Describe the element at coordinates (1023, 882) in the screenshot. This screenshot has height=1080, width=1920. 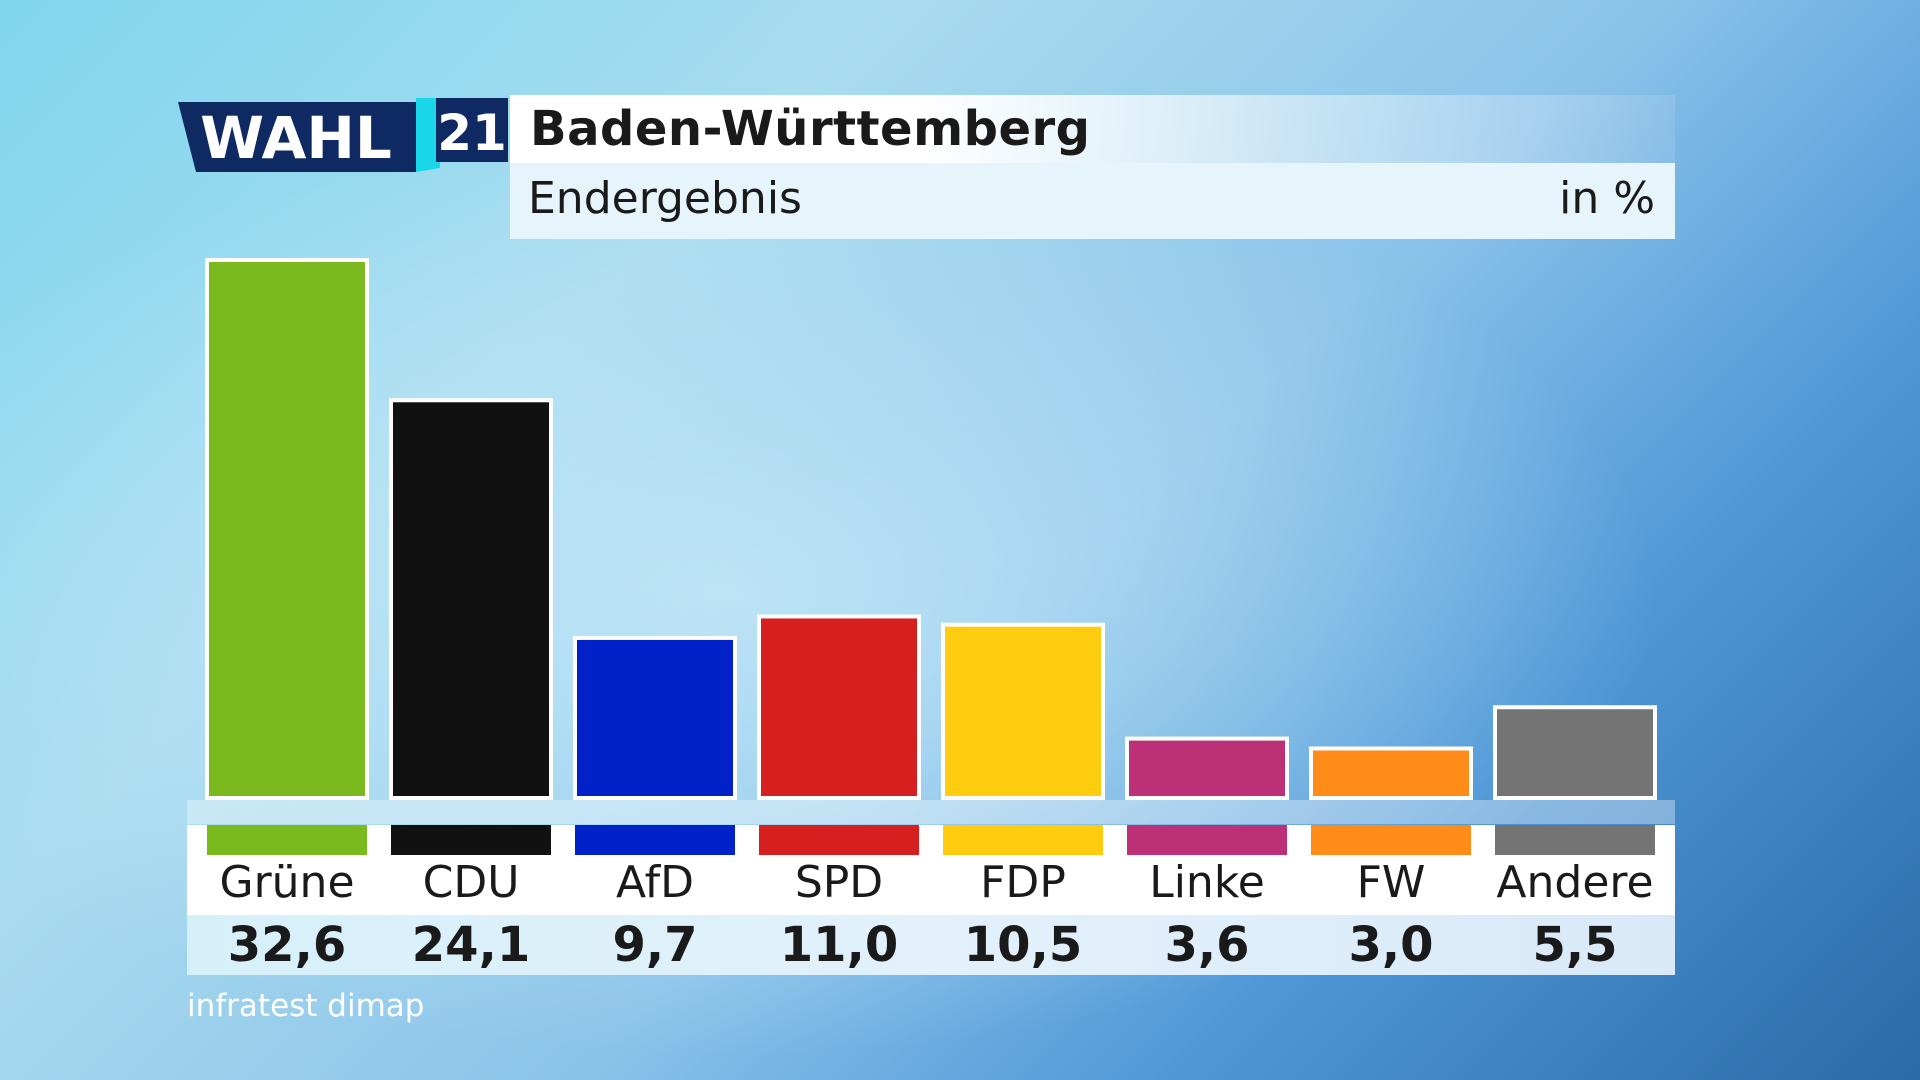
I see `party-name-label: FDP` at that location.